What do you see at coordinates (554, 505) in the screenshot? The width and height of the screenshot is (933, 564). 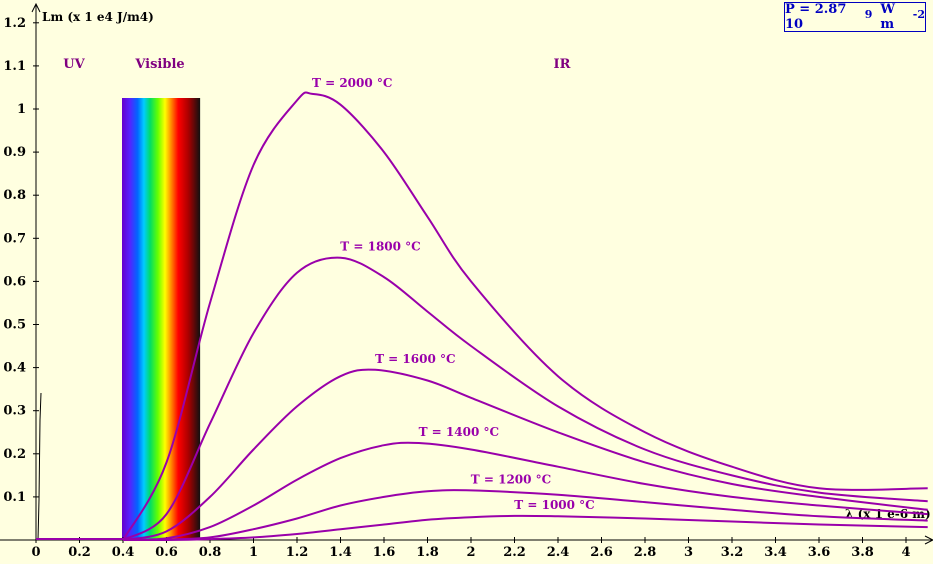 I see `series-label: T = 1000 °C` at bounding box center [554, 505].